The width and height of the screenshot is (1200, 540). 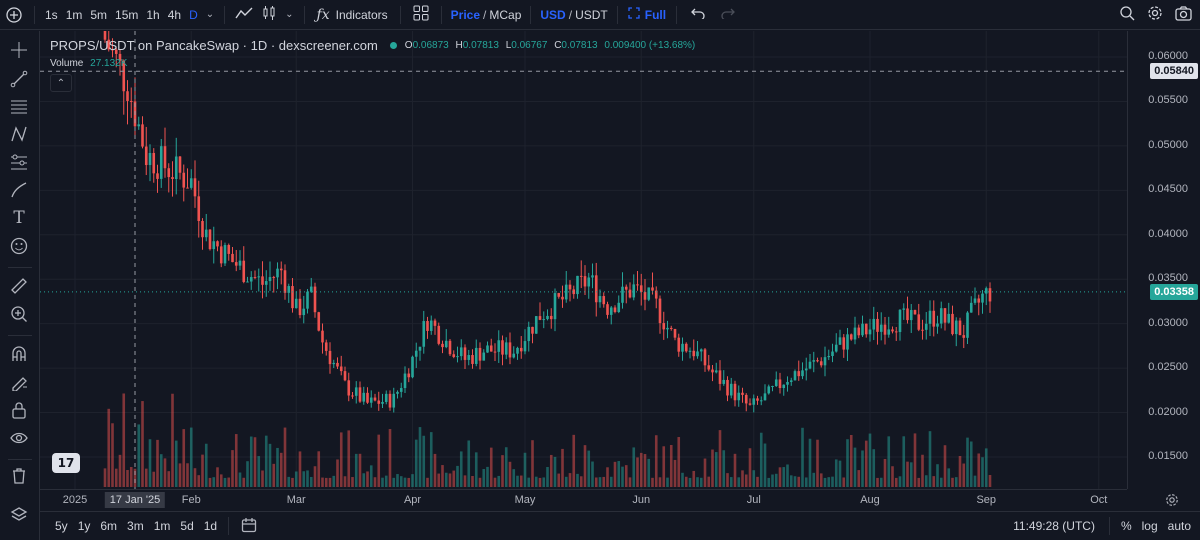 What do you see at coordinates (728, 14) in the screenshot?
I see `redo-icon` at bounding box center [728, 14].